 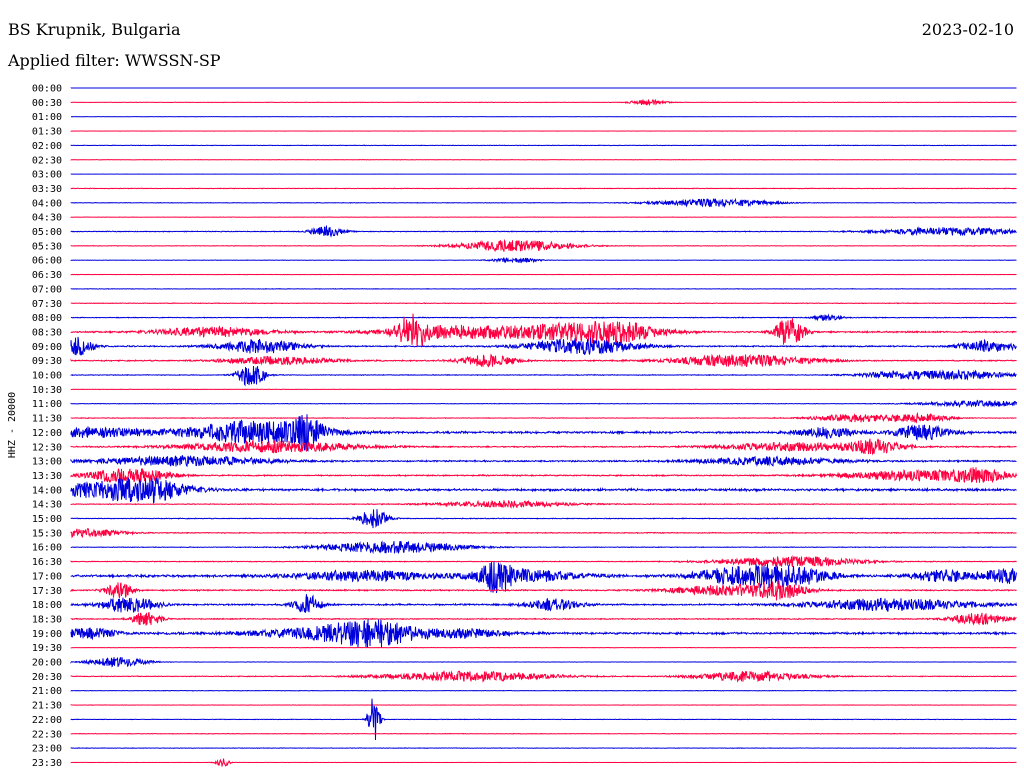 I want to click on time-tick-label: 03:00, so click(x=47, y=175).